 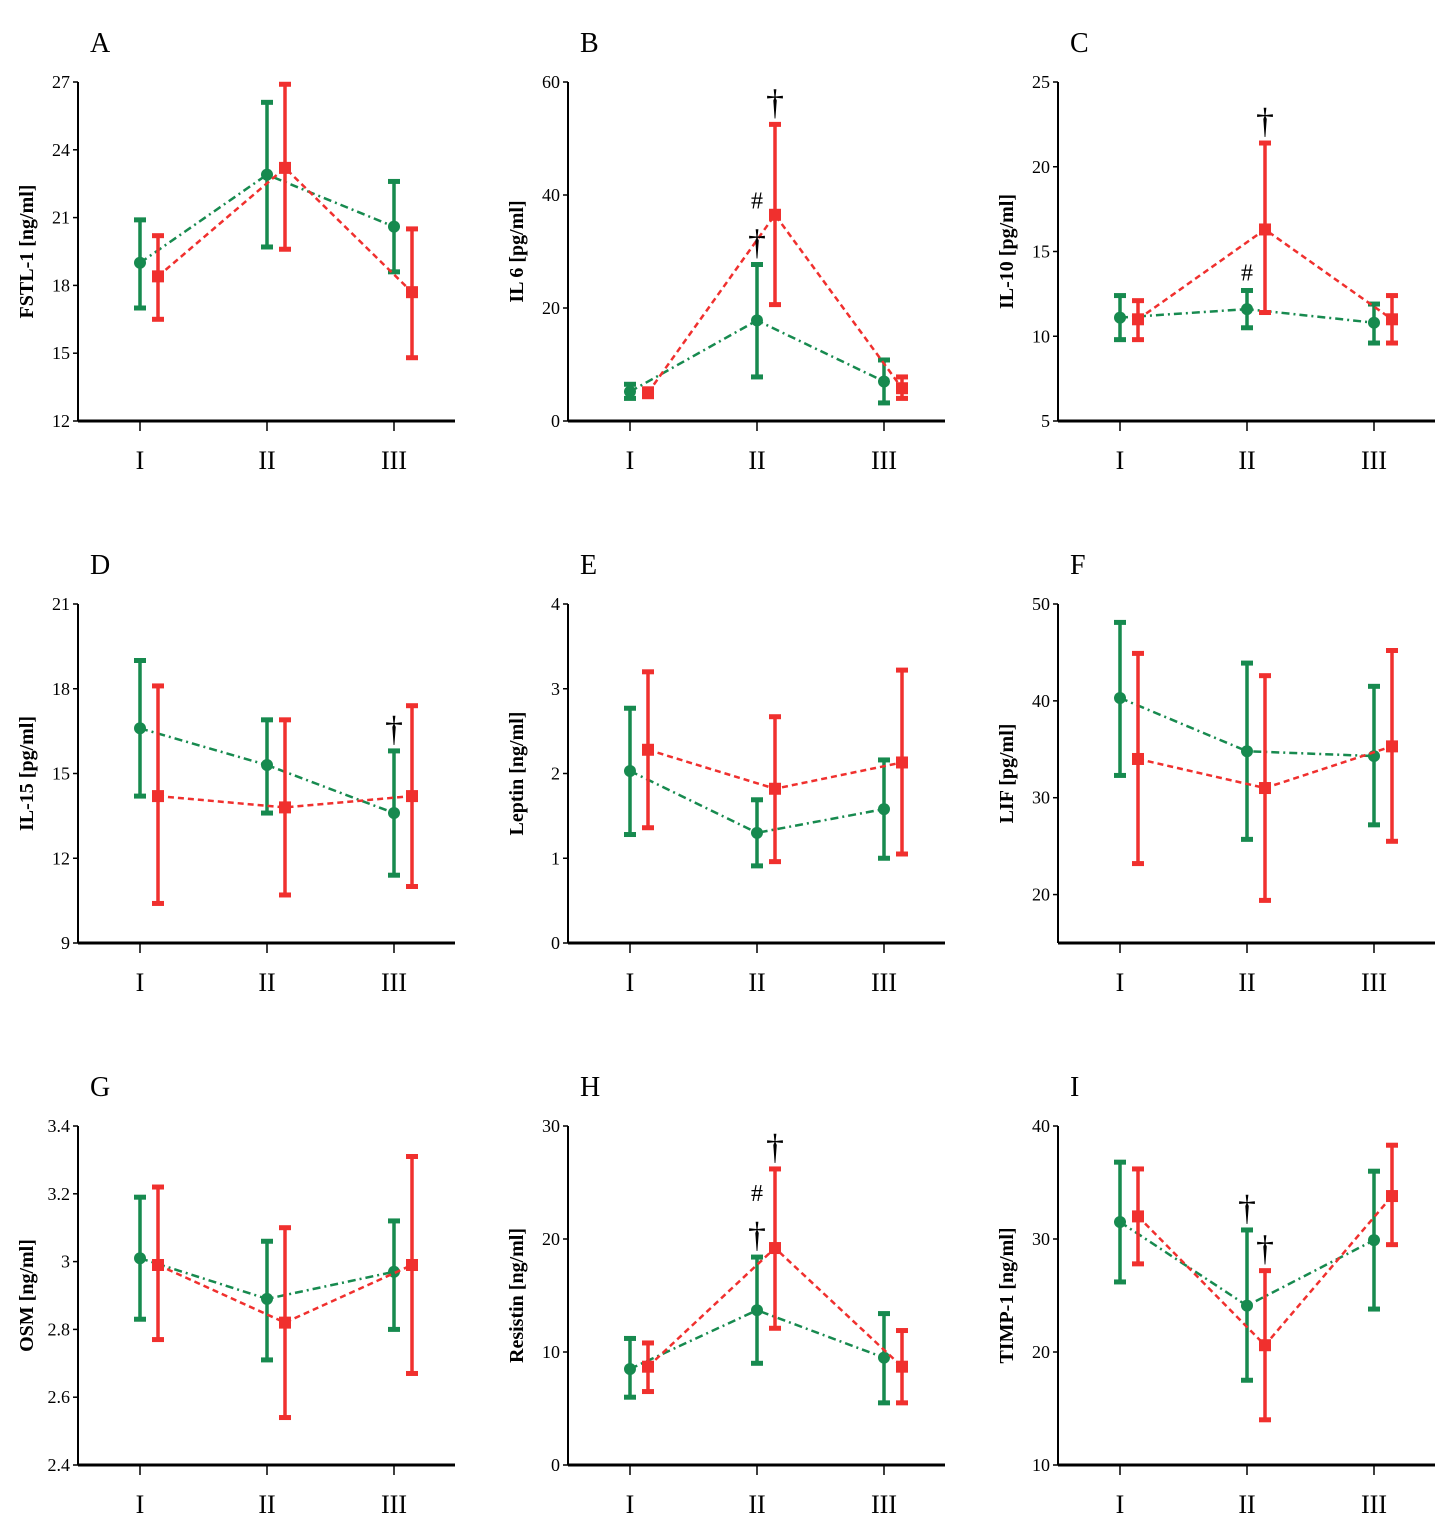 I want to click on y-tick-label: 25, so click(x=1041, y=82).